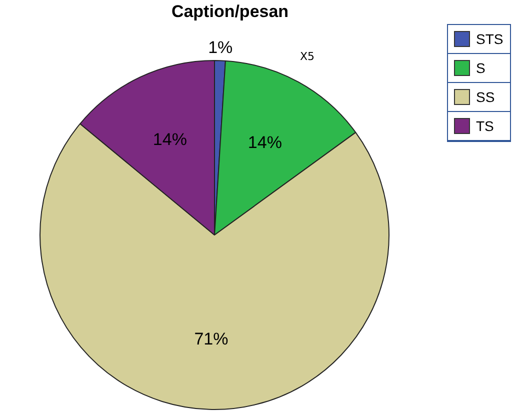 This screenshot has height=414, width=519. Describe the element at coordinates (307, 56) in the screenshot. I see `text: X5` at that location.